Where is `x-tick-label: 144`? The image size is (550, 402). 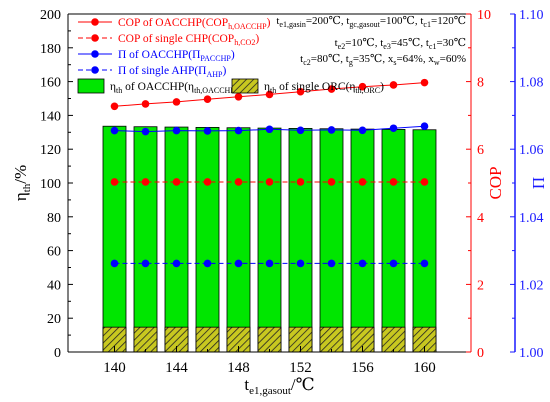
x-tick-label: 144 is located at coordinates (176, 368).